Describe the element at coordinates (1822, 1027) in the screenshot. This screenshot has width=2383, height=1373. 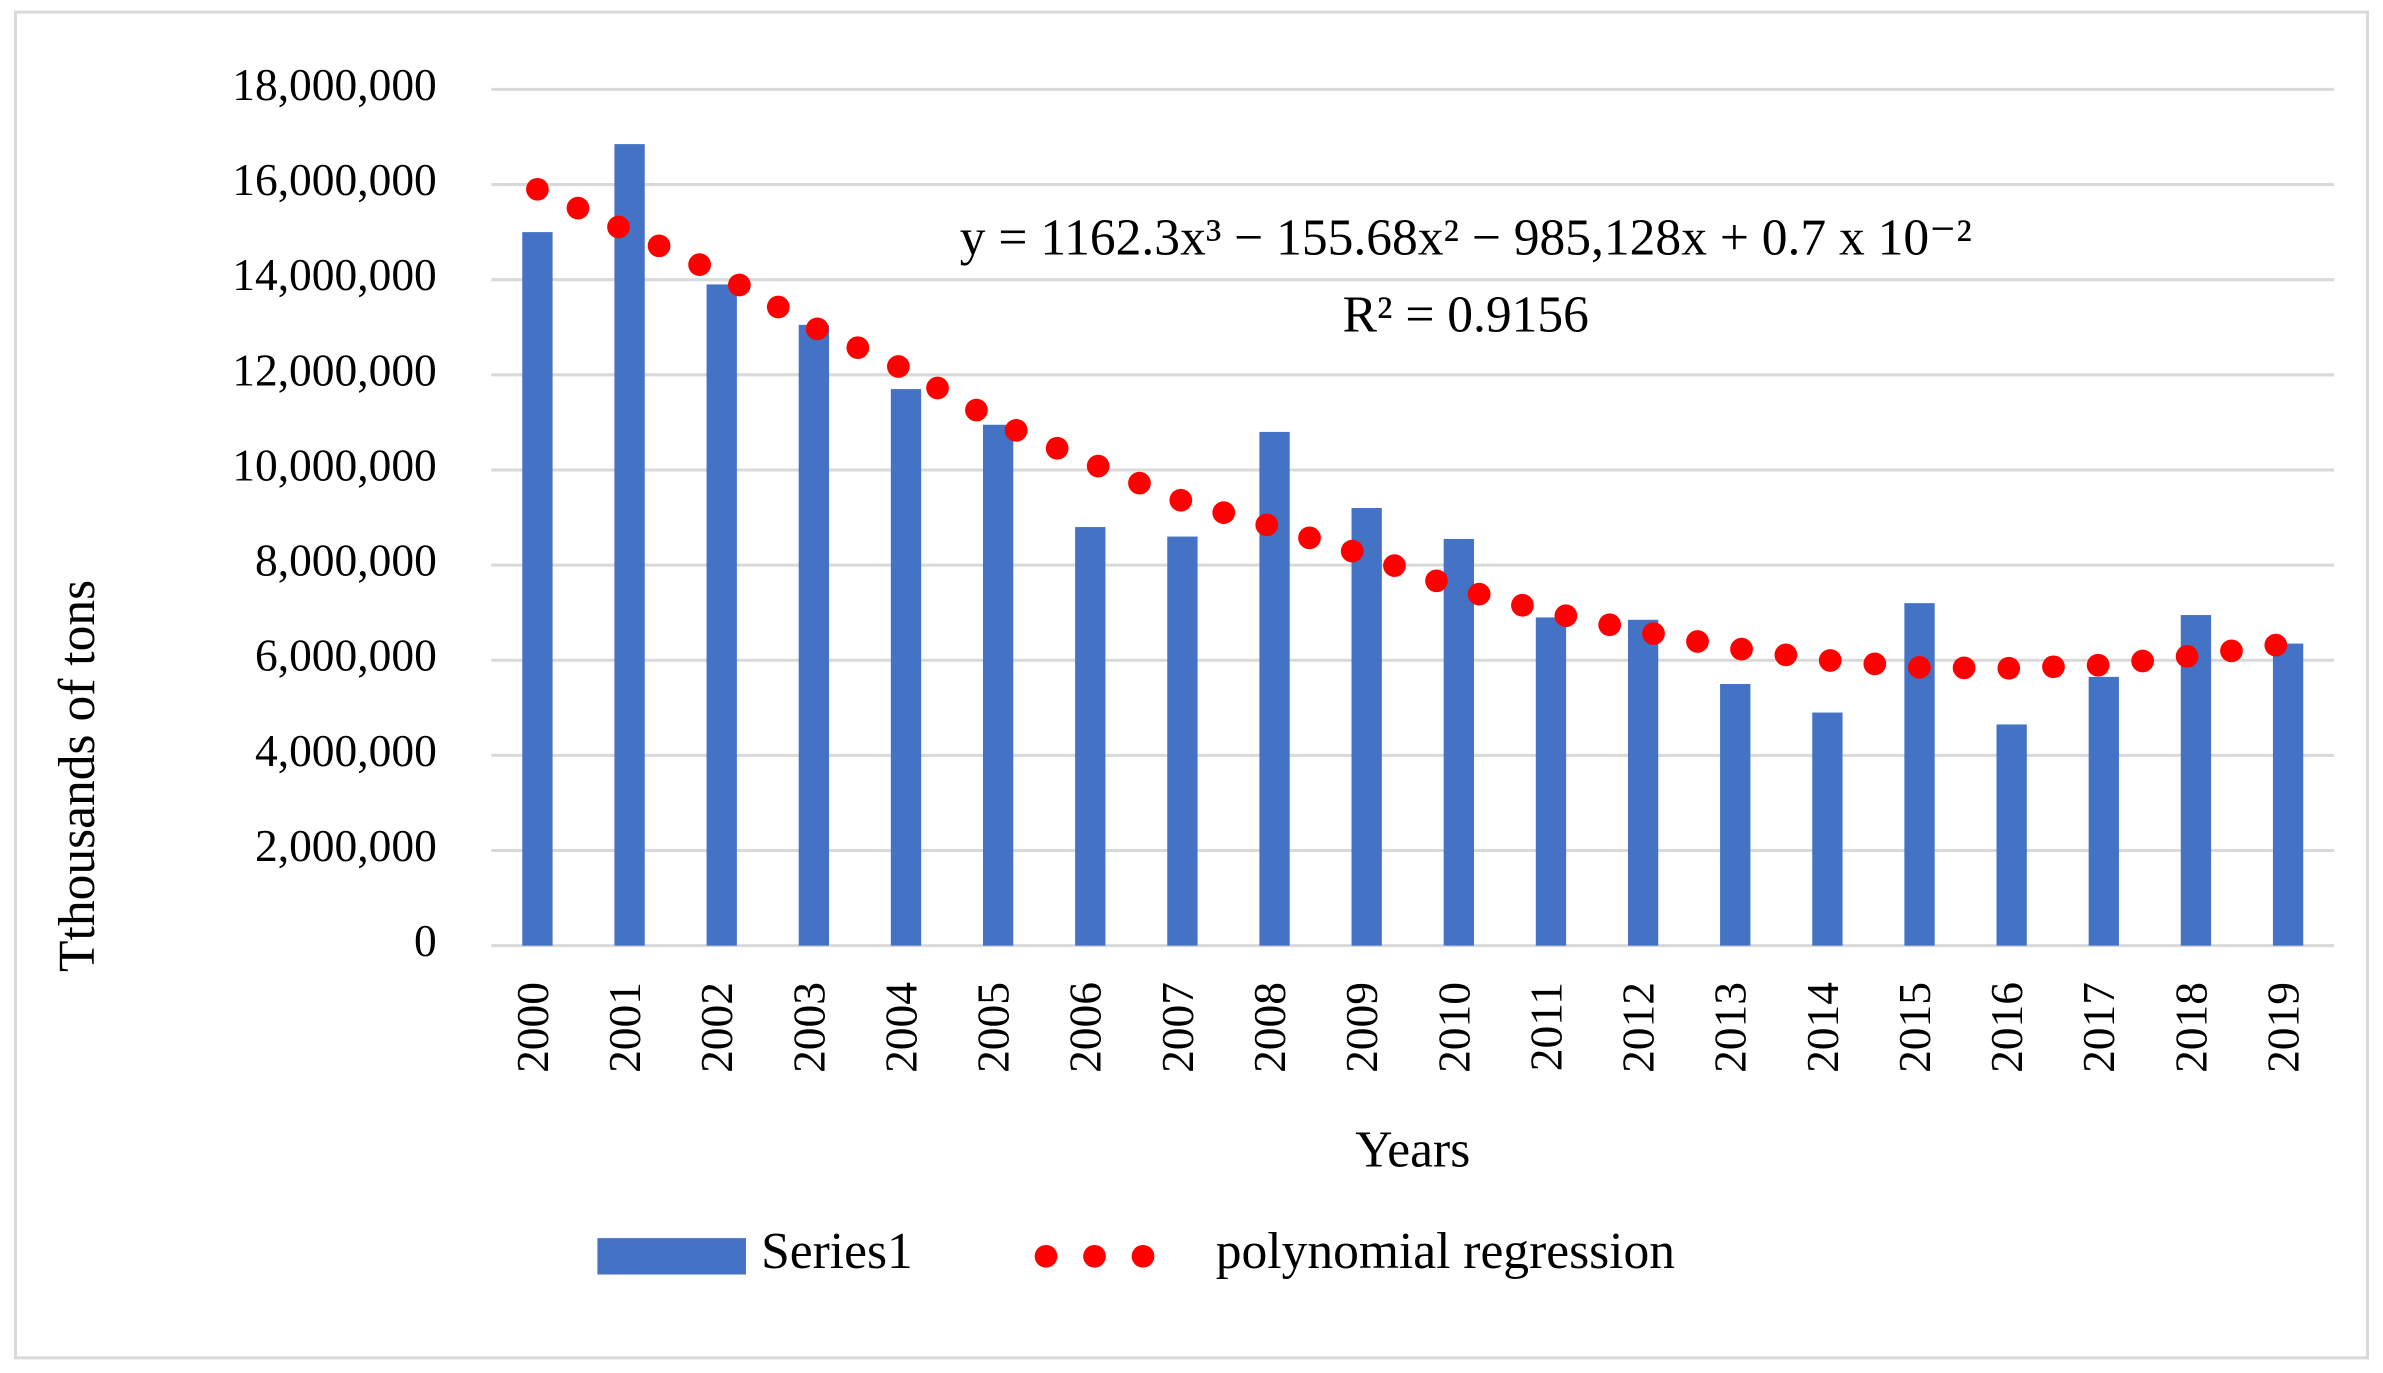
I see `x-tick-label: 2014` at that location.